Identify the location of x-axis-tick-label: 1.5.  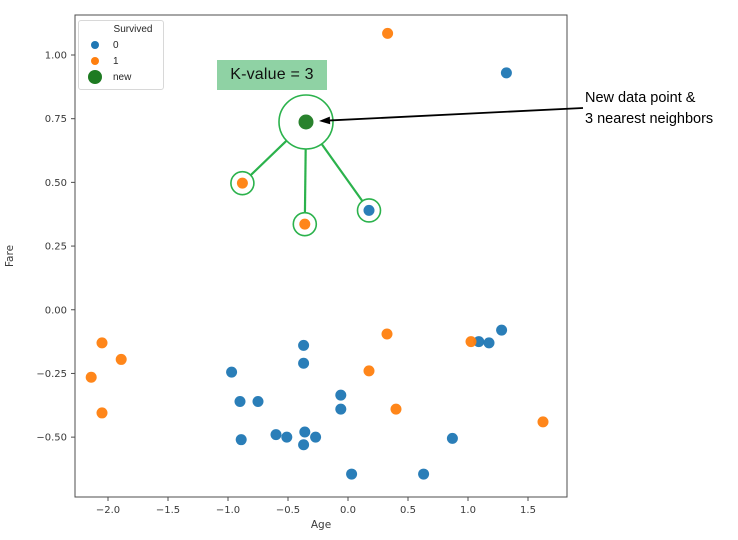
(528, 510).